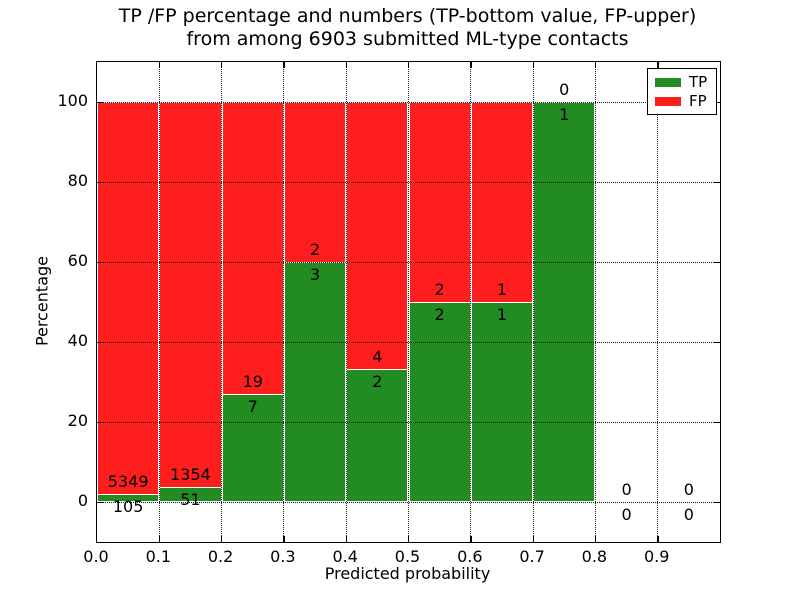 The image size is (800, 600). What do you see at coordinates (668, 101) in the screenshot?
I see `fp-legend-swatch` at bounding box center [668, 101].